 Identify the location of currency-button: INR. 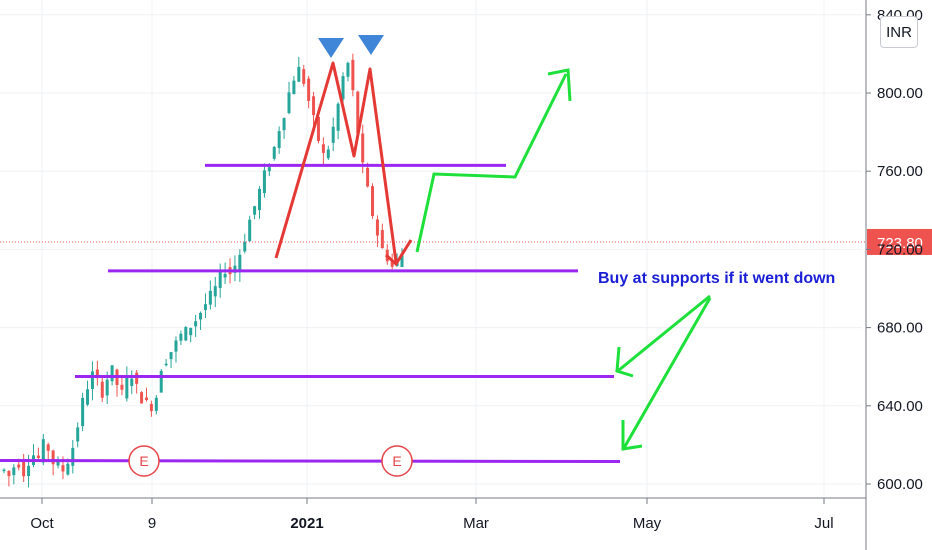
(899, 32).